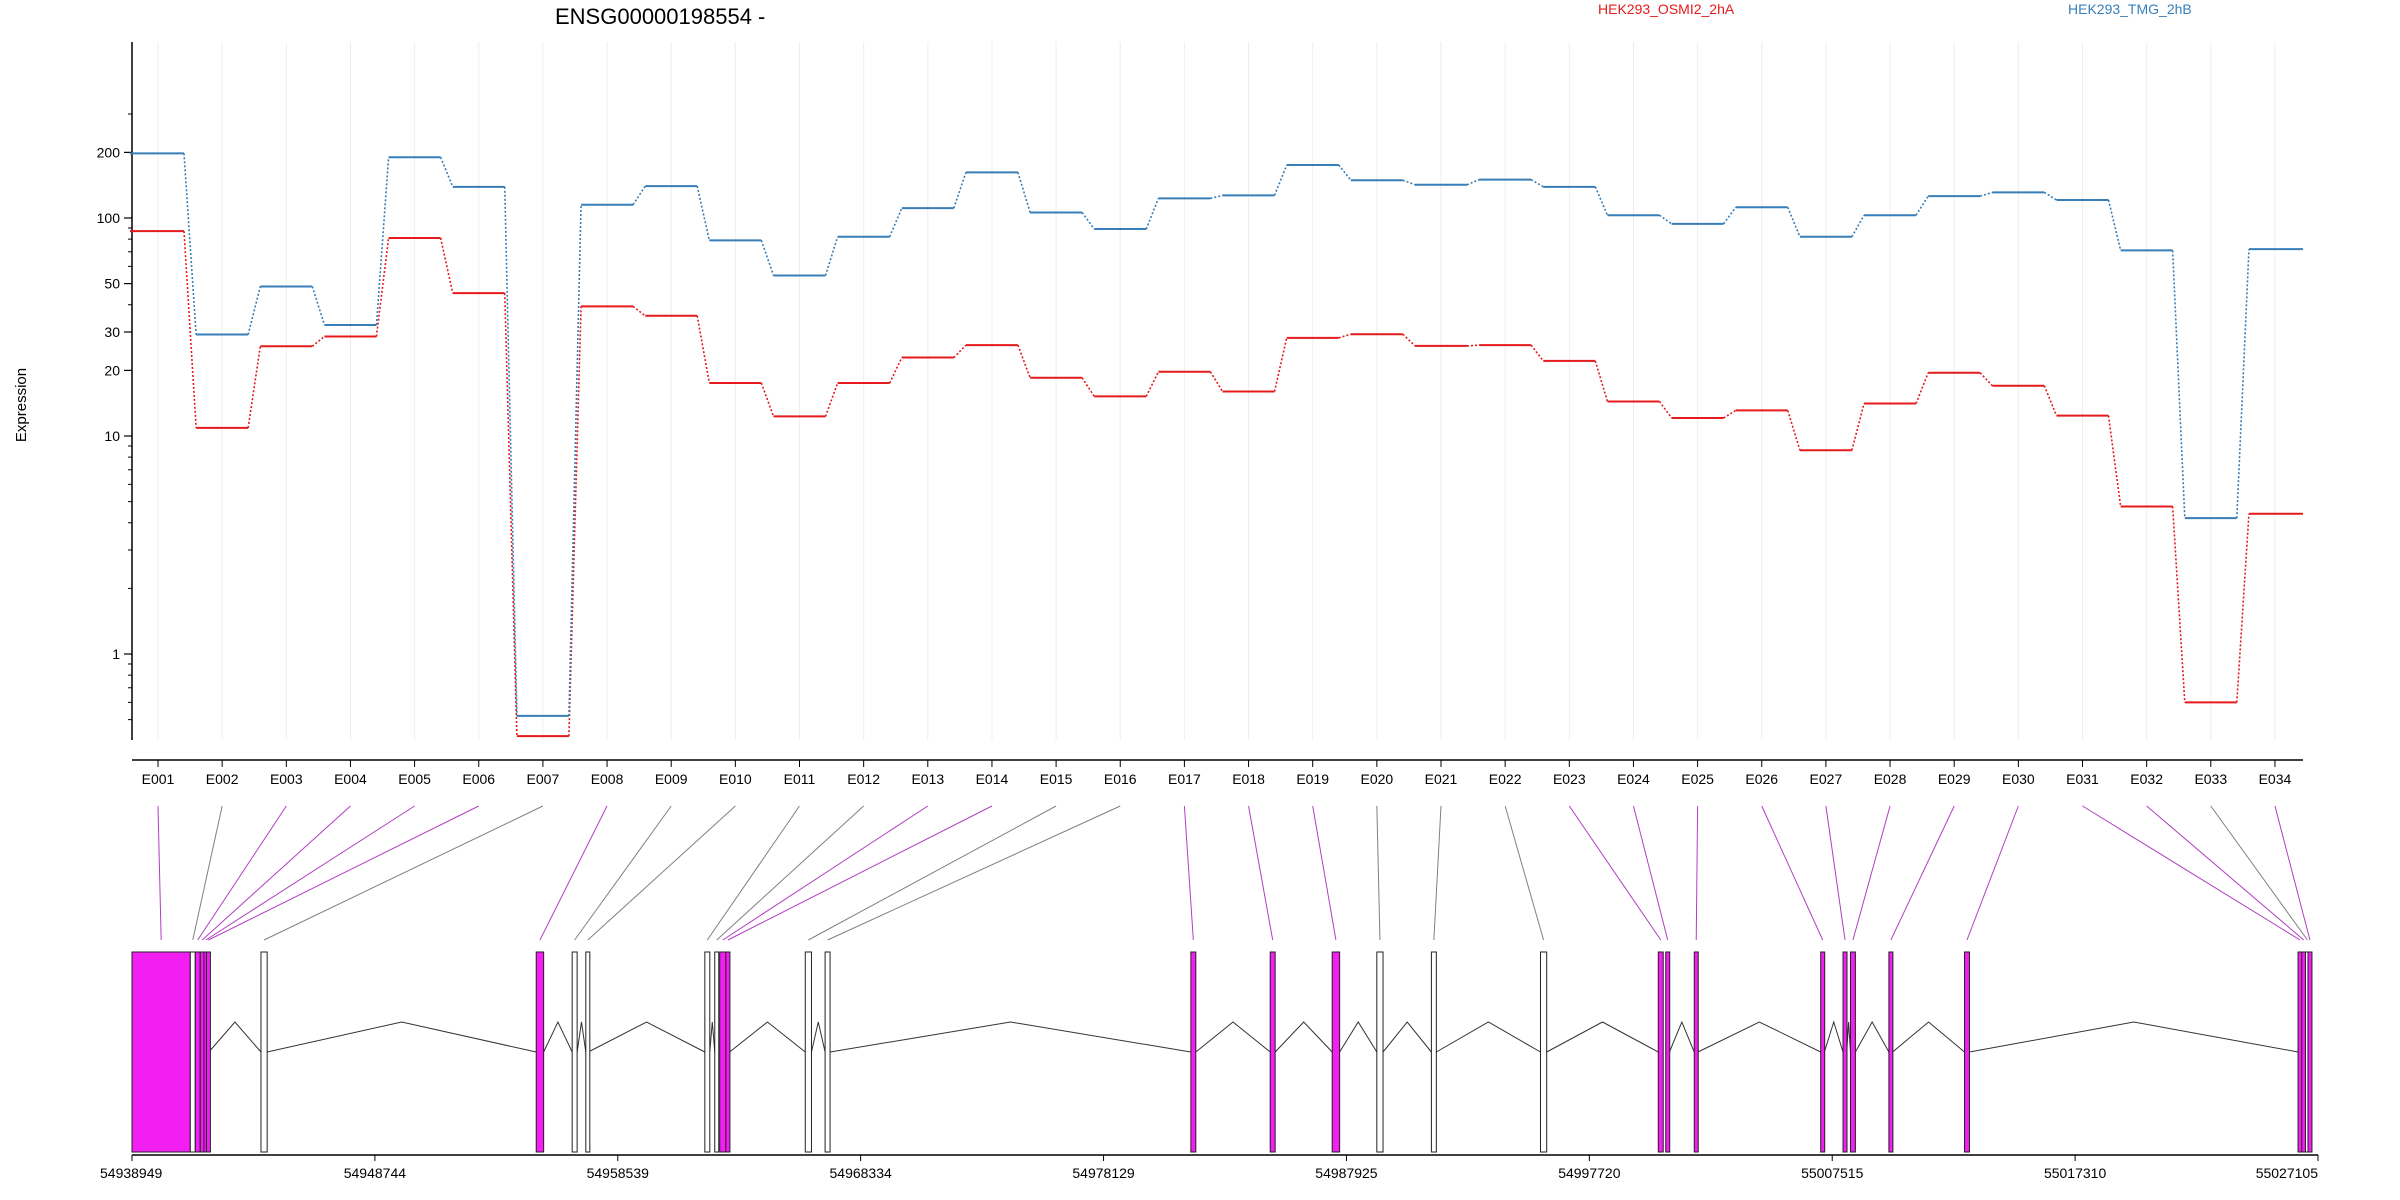 This screenshot has width=2400, height=1200. Describe the element at coordinates (1891, 1052) in the screenshot. I see `exon-E029` at that location.